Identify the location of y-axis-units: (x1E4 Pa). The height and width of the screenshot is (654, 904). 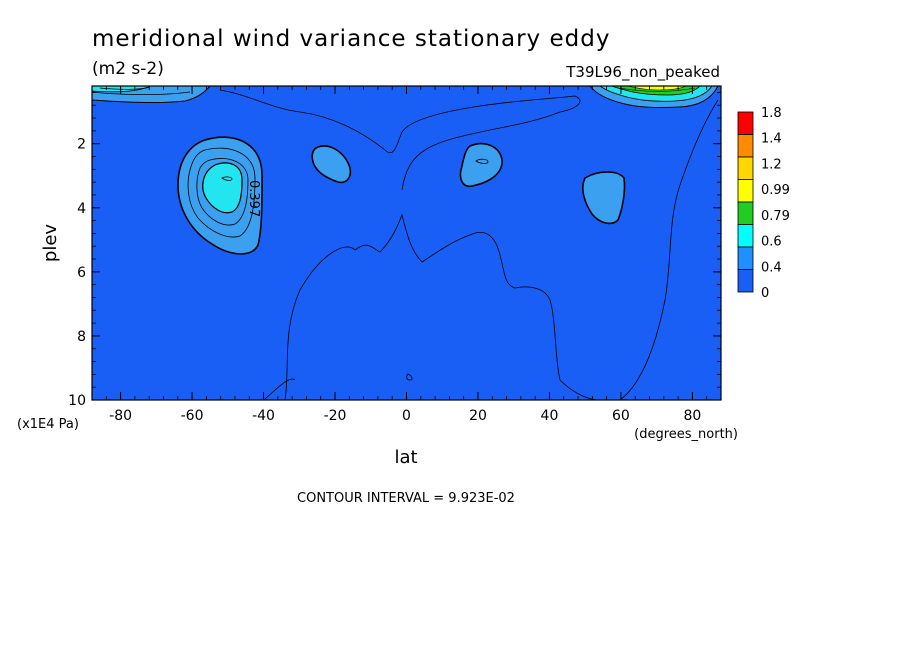
(48, 424).